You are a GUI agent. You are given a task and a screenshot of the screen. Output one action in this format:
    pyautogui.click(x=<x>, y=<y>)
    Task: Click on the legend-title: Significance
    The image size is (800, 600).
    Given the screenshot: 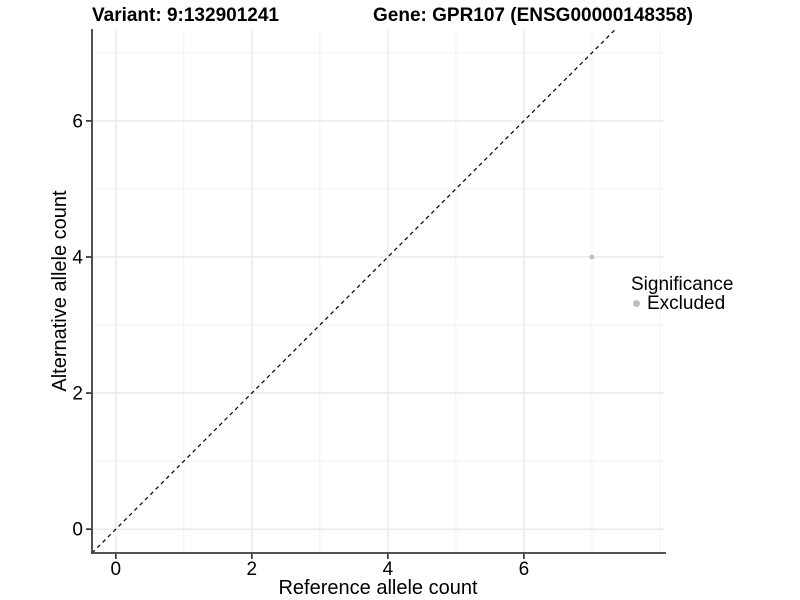 What is the action you would take?
    pyautogui.click(x=682, y=284)
    